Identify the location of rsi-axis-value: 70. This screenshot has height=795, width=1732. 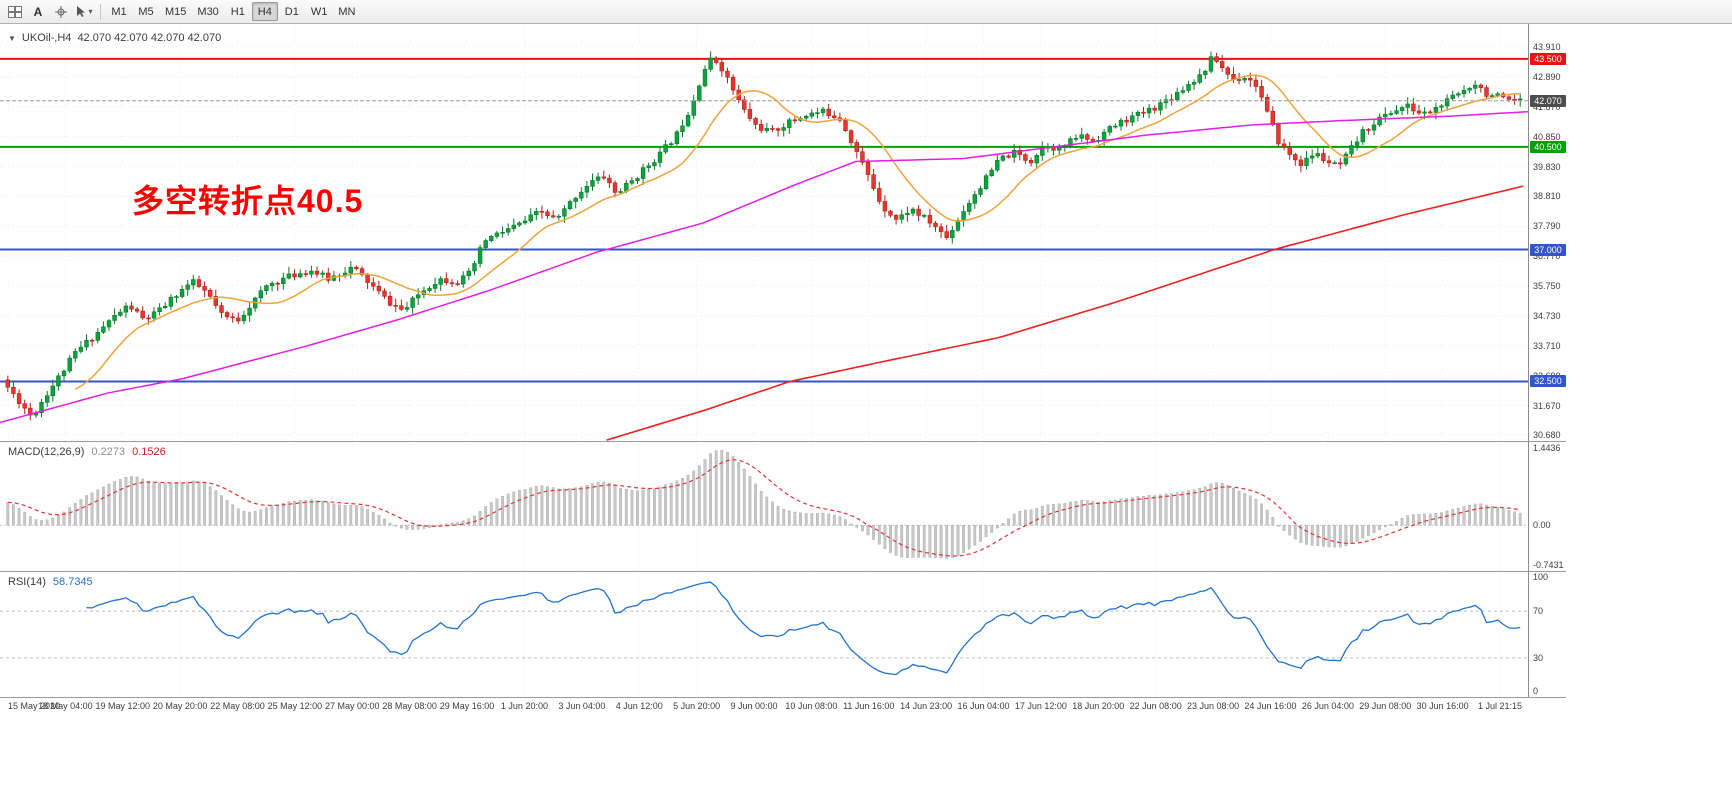
(1538, 611).